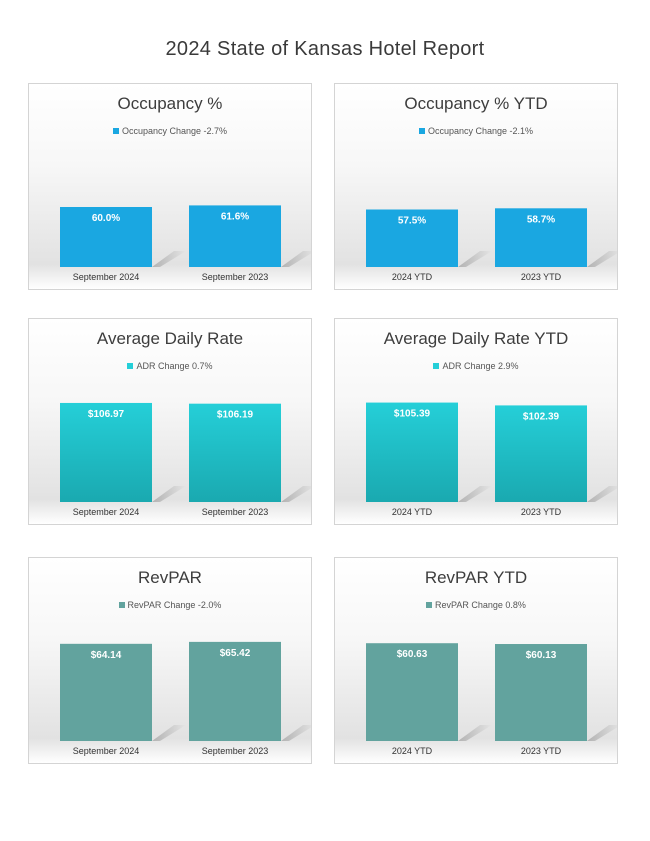  I want to click on data-label: $102.39, so click(541, 416).